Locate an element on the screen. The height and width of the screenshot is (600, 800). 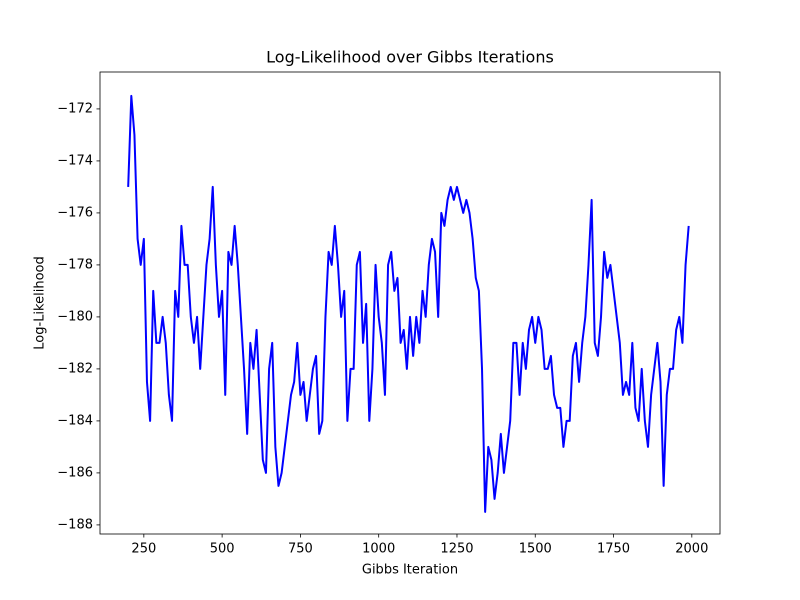
y-tick-label: −182 is located at coordinates (75, 368).